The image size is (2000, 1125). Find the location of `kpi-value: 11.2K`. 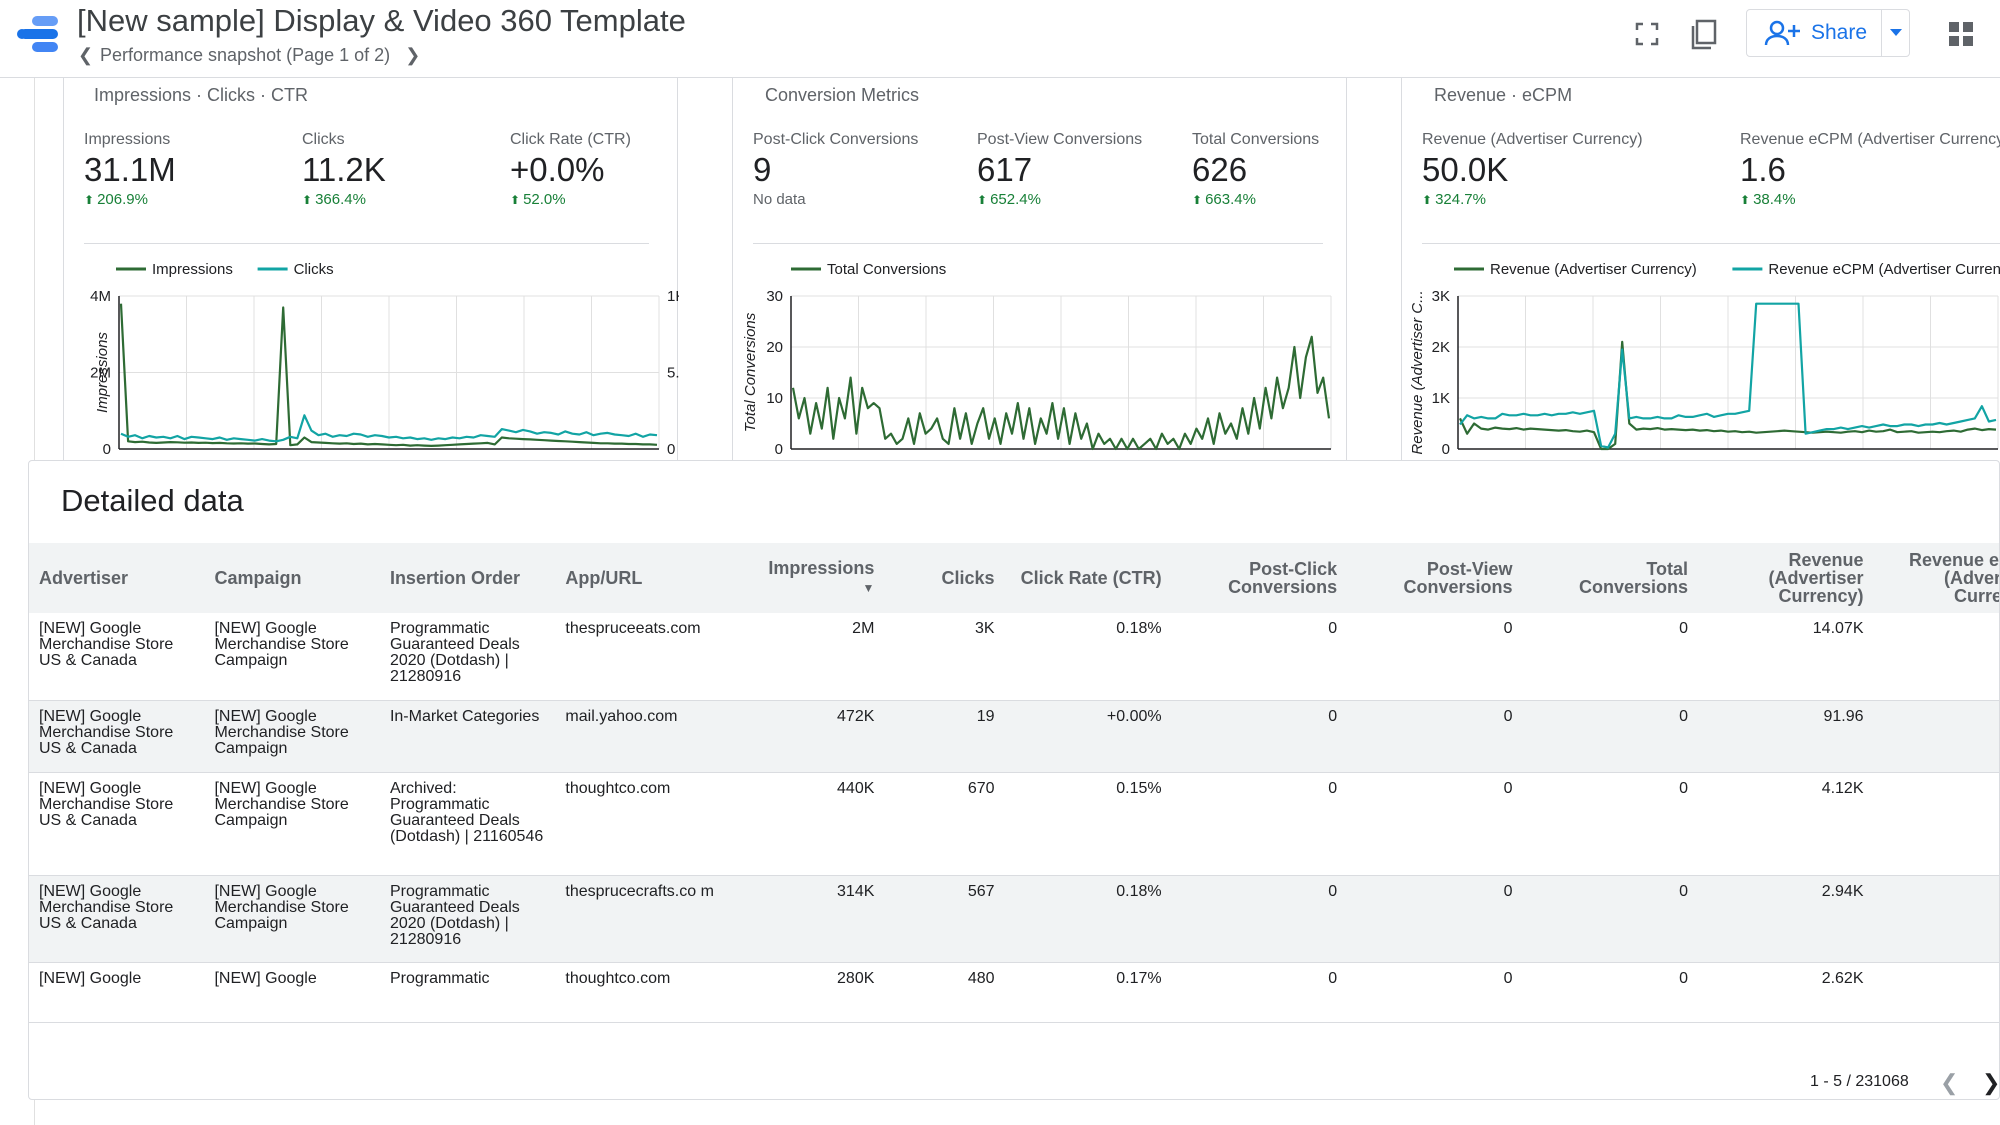

kpi-value: 11.2K is located at coordinates (344, 169).